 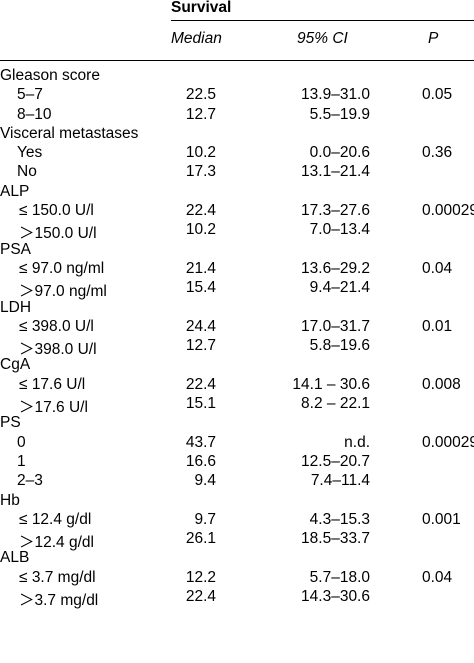 What do you see at coordinates (237, 76) in the screenshot?
I see `group-heading-row: Gleason score` at bounding box center [237, 76].